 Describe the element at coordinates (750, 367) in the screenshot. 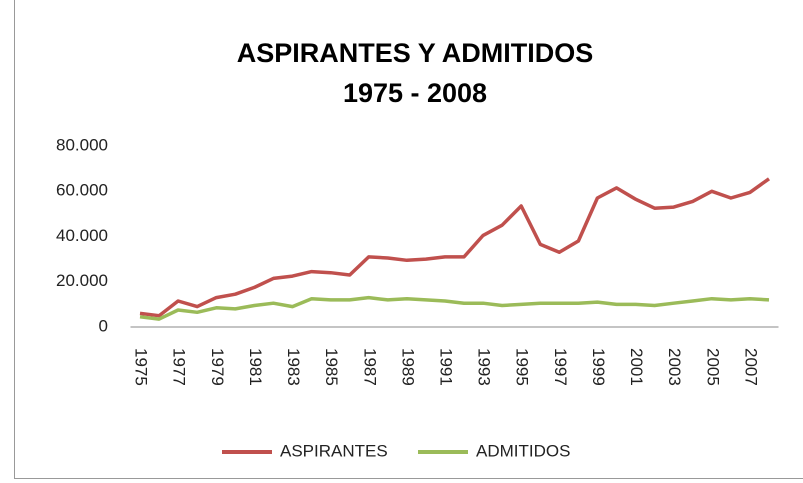

I see `x-tick-label: 2007` at that location.